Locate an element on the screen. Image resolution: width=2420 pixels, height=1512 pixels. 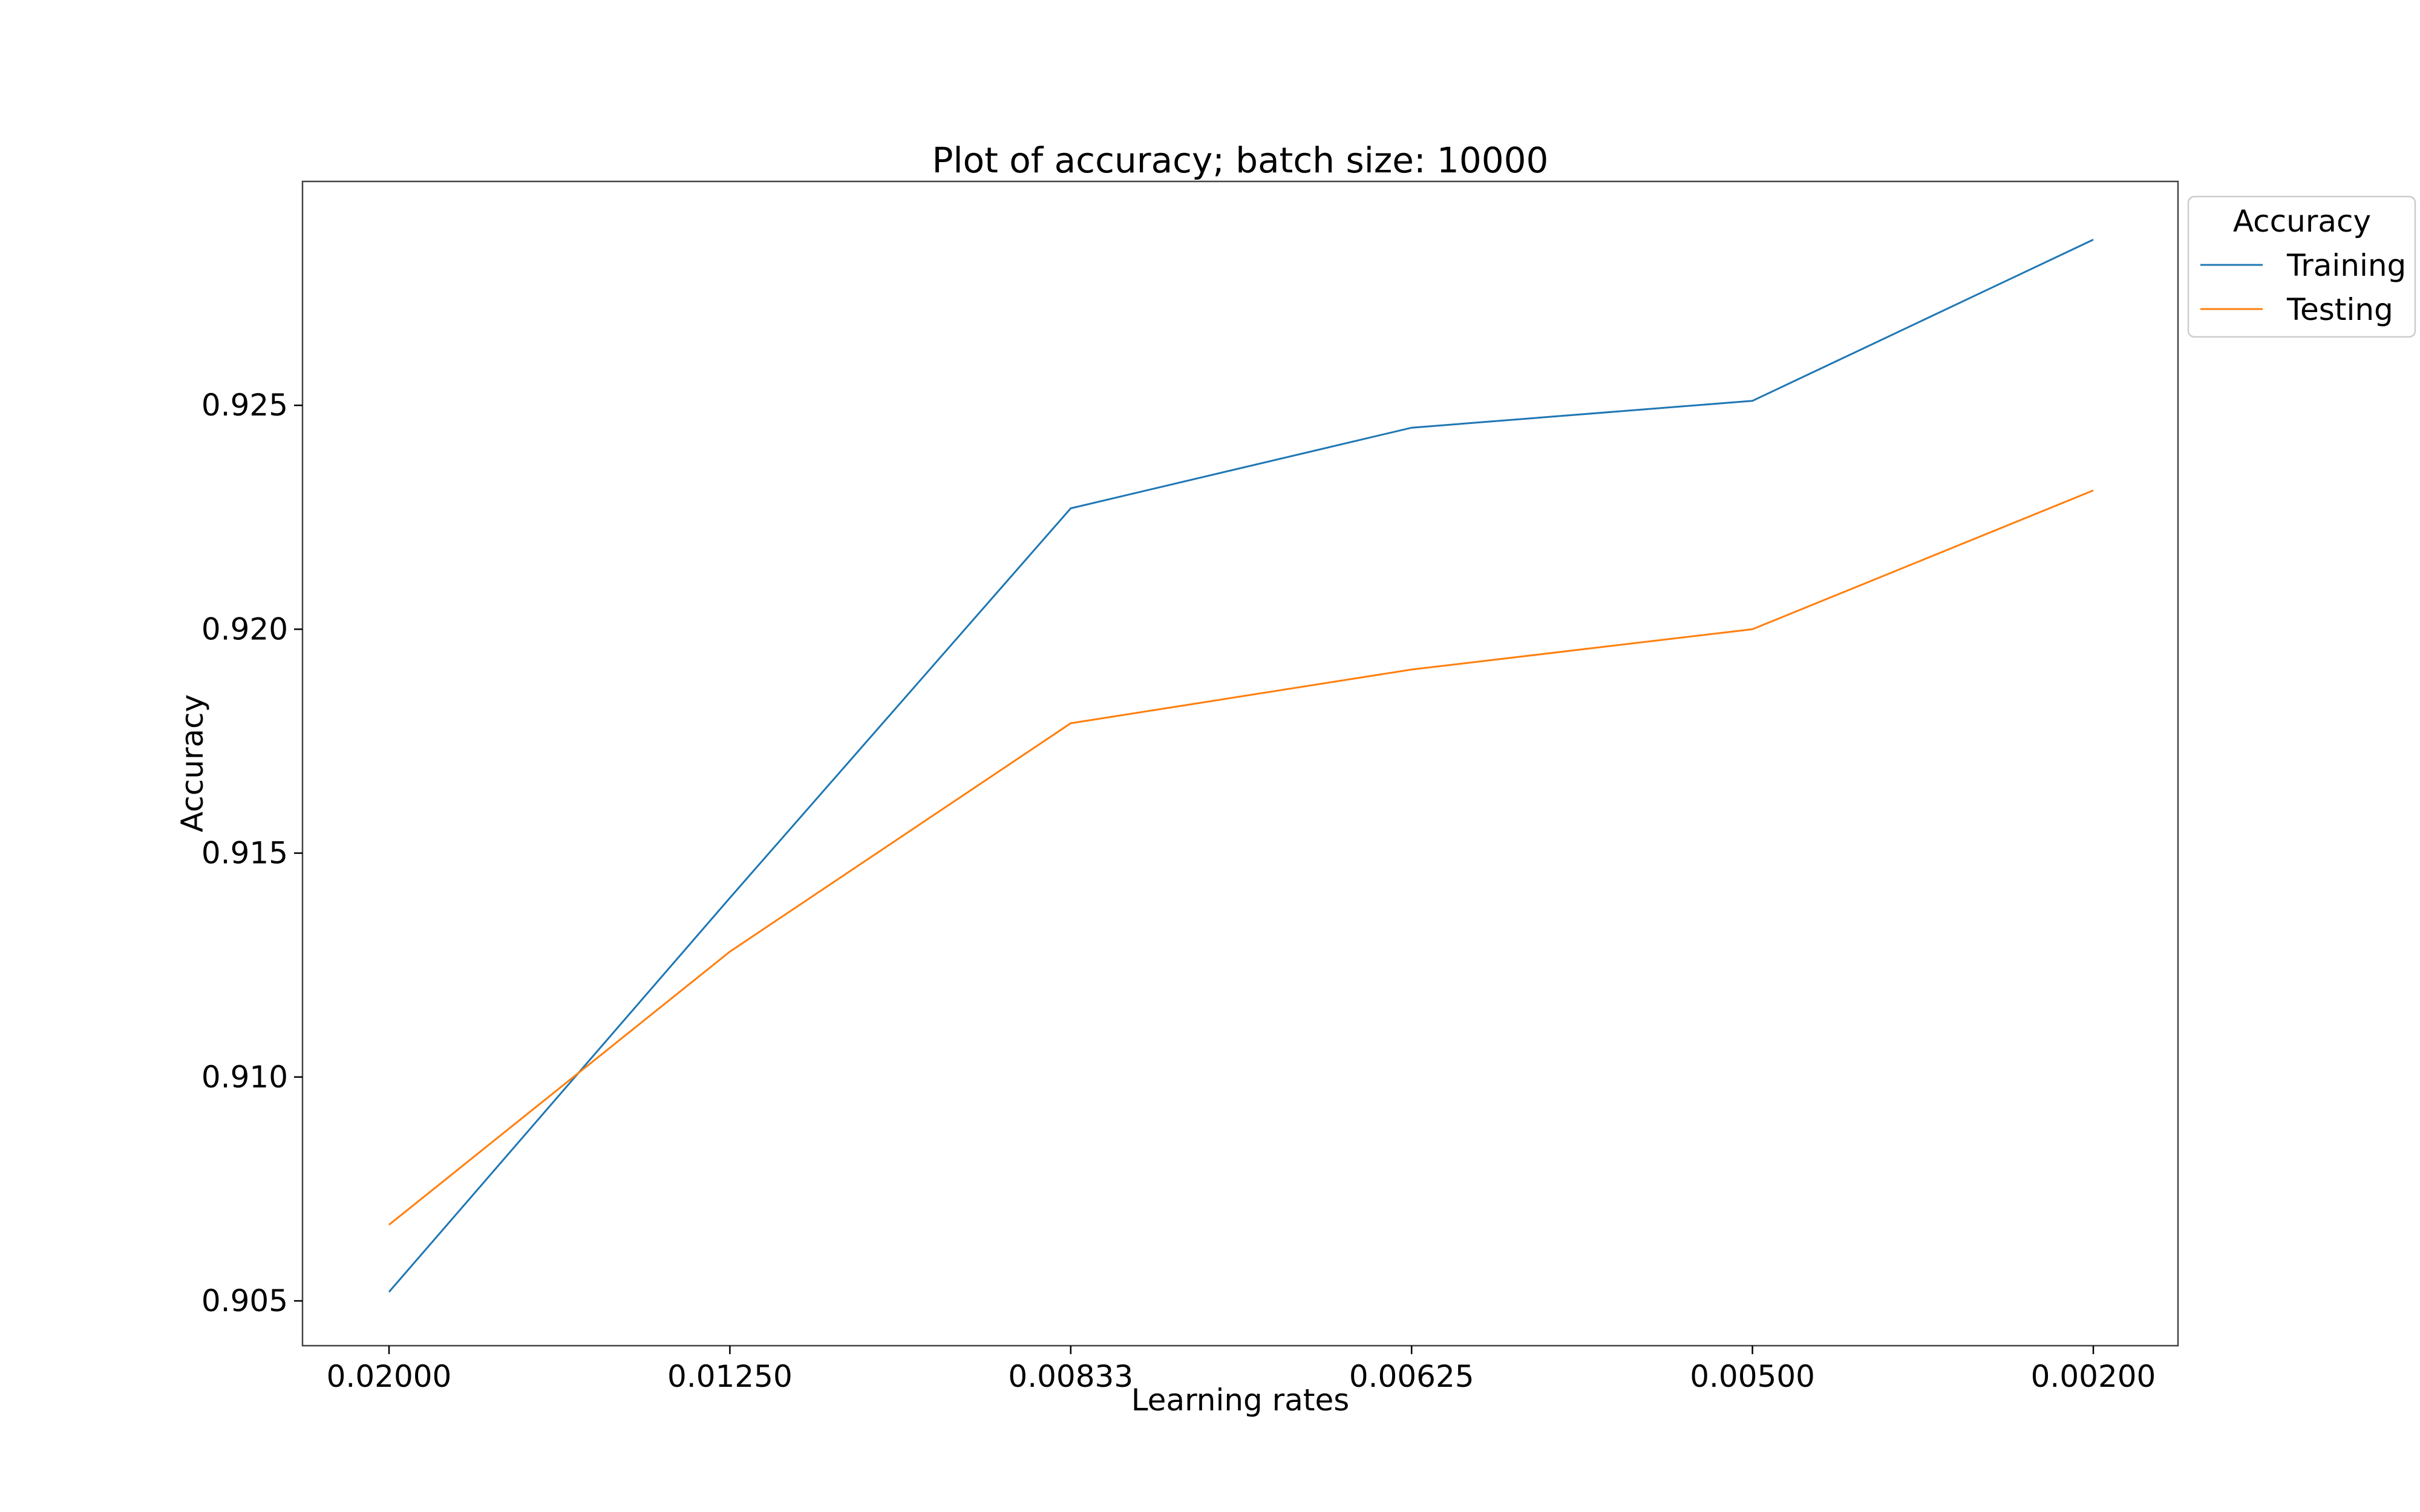
legend: Accuracy Training Testing is located at coordinates (2301, 266).